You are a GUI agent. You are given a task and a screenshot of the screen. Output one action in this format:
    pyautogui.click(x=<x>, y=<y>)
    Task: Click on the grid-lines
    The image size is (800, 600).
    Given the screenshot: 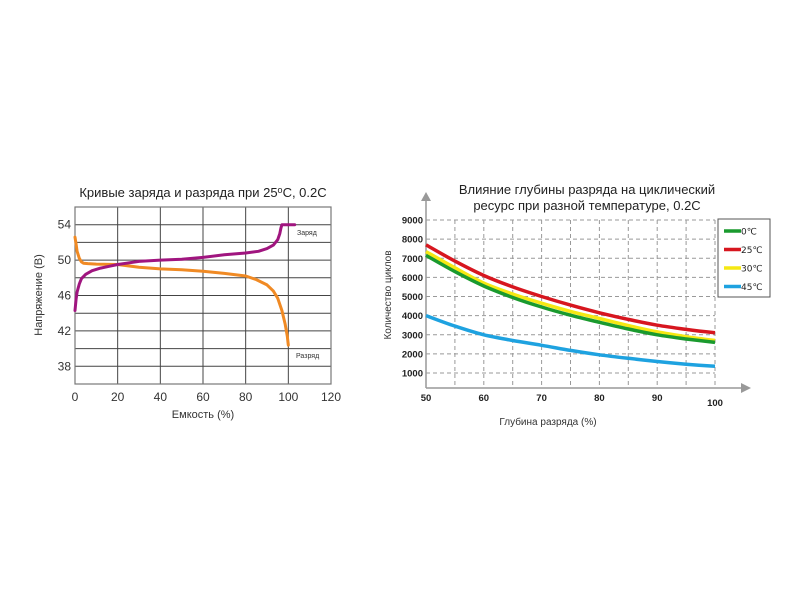 What is the action you would take?
    pyautogui.click(x=203, y=295)
    